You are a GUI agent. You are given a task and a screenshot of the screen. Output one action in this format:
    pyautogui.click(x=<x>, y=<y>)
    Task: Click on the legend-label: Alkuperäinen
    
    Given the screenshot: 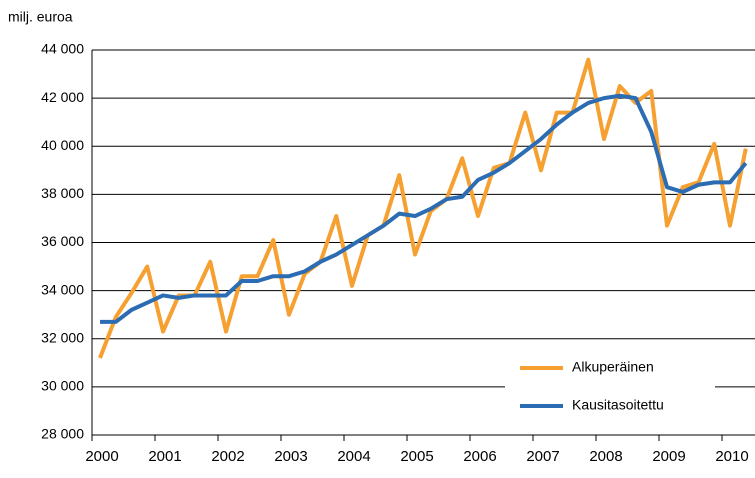 What is the action you would take?
    pyautogui.click(x=613, y=367)
    